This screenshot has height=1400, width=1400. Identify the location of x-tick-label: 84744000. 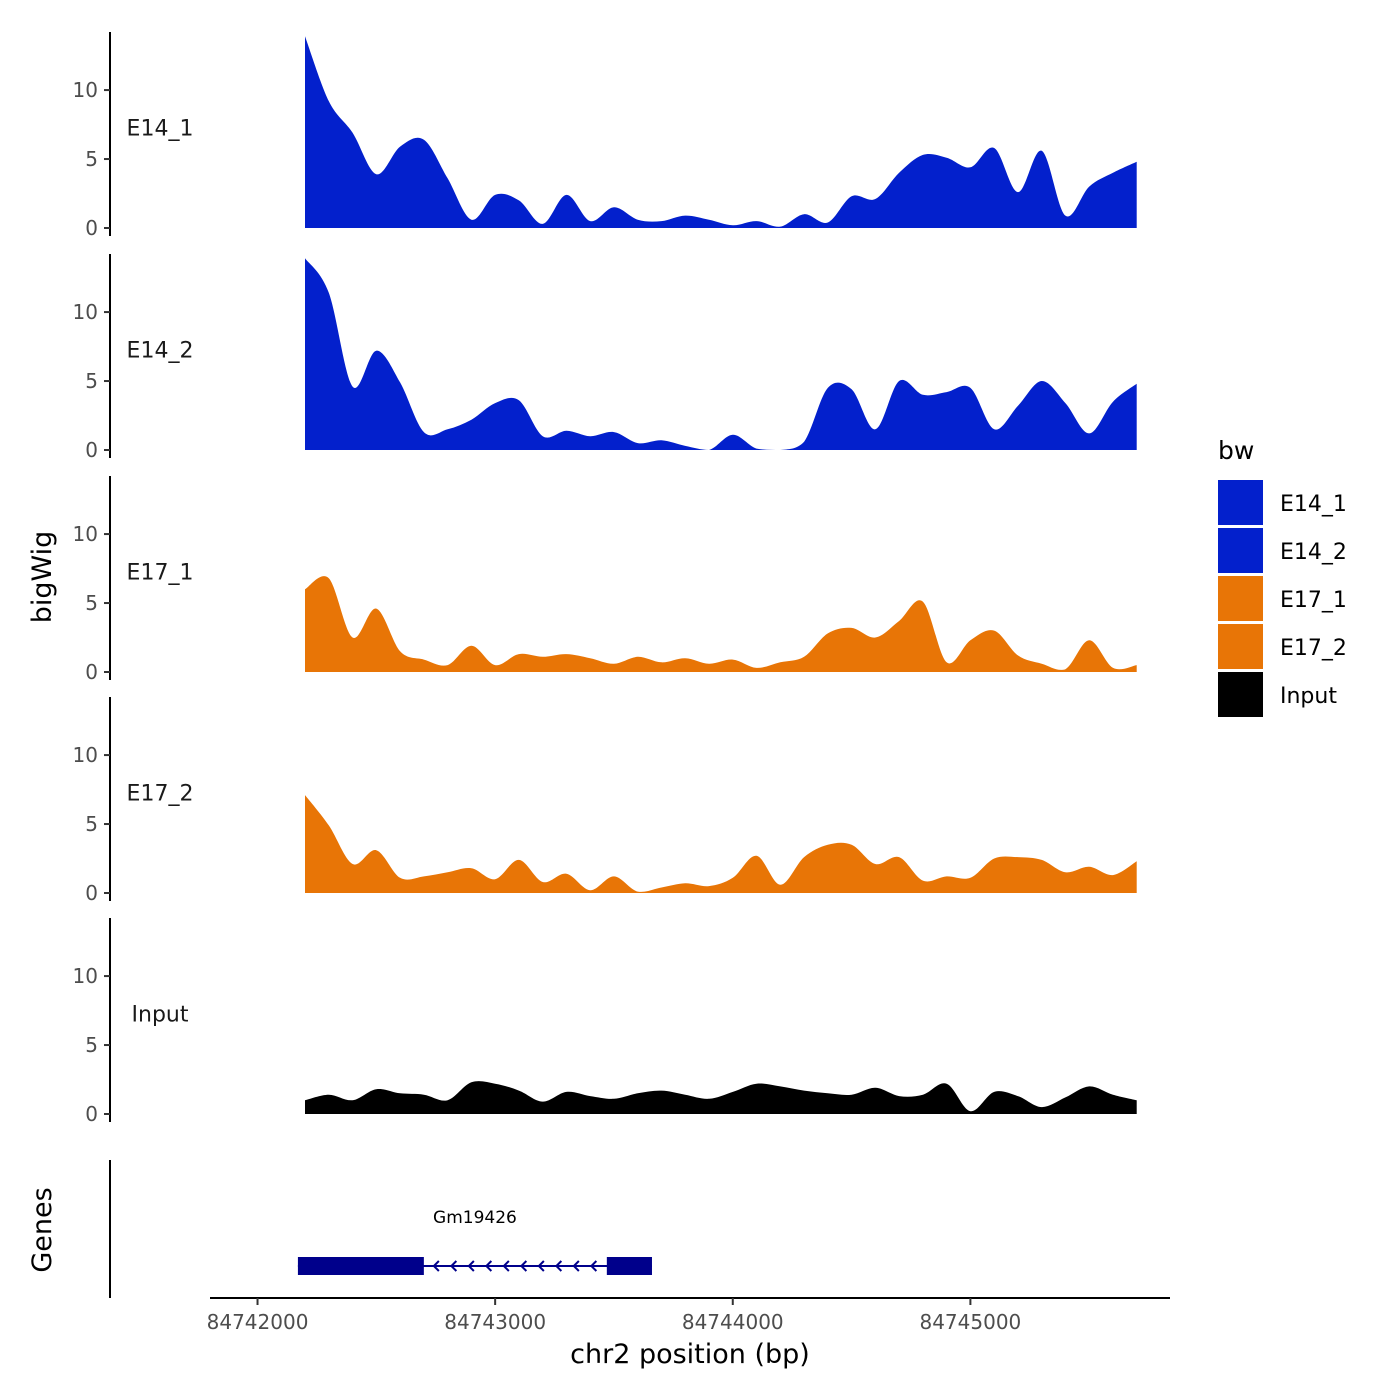
(733, 1322).